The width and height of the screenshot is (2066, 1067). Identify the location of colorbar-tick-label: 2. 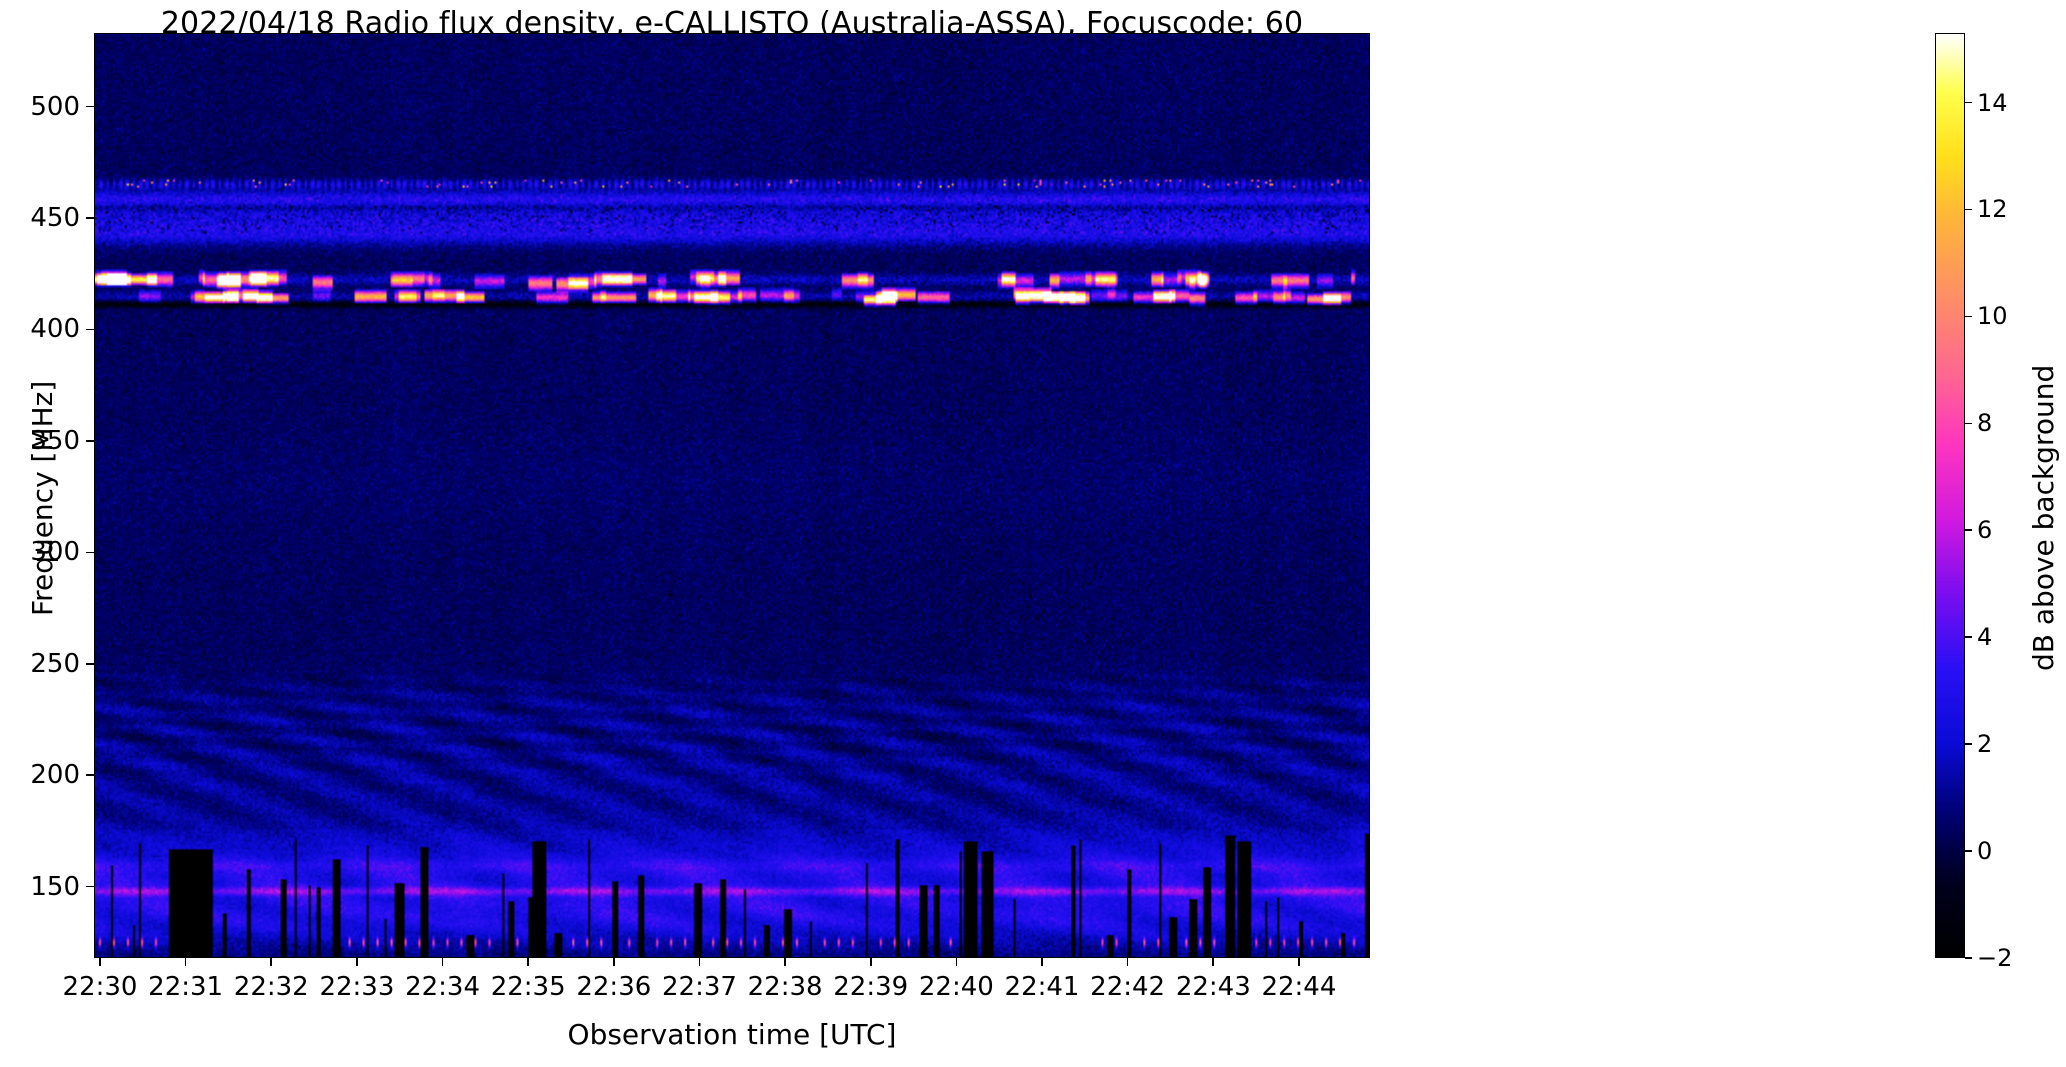
(1985, 744).